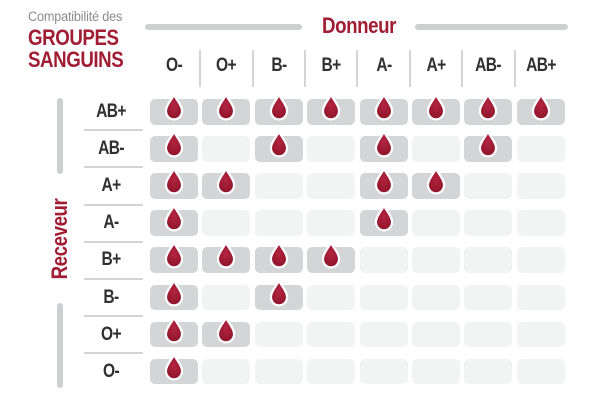 The width and height of the screenshot is (600, 400). I want to click on cell-B--AB-, so click(488, 297).